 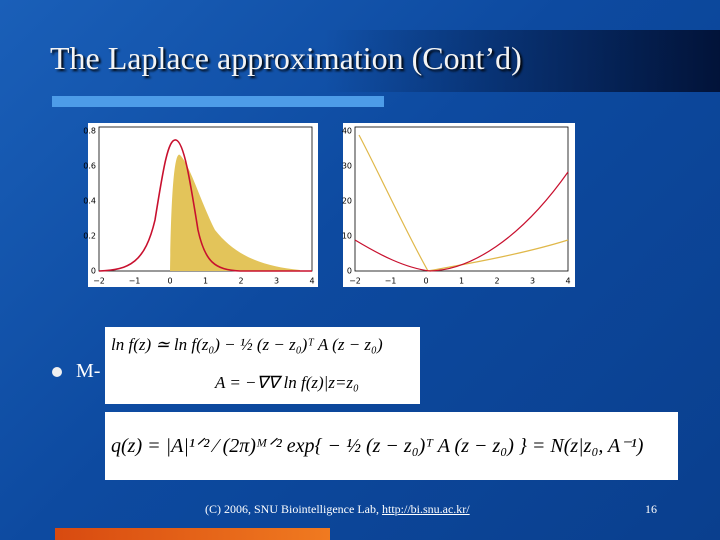 I want to click on approximation, so click(x=205, y=205).